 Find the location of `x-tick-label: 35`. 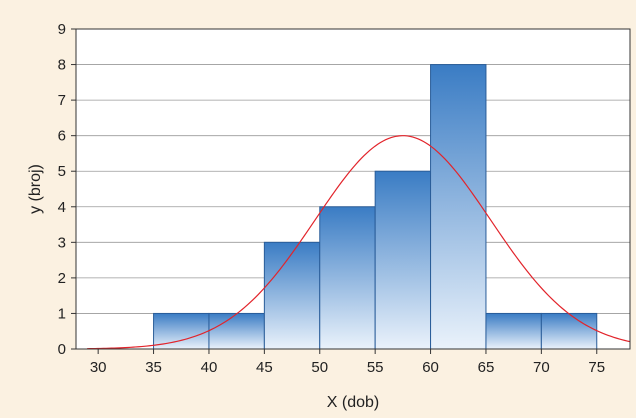

x-tick-label: 35 is located at coordinates (153, 367).